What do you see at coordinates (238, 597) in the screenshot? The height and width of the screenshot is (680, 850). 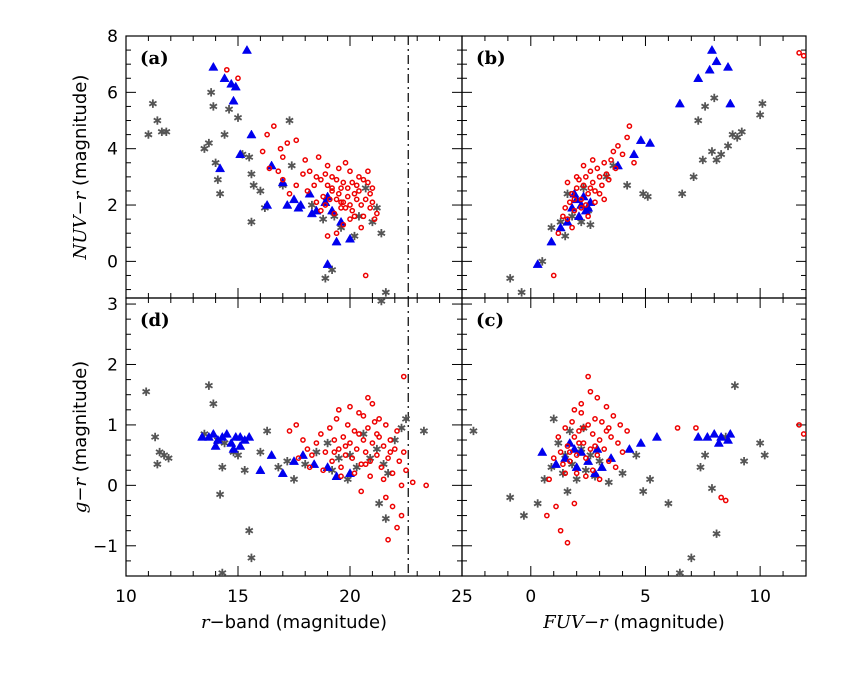 I see `x-tick-label: 15` at bounding box center [238, 597].